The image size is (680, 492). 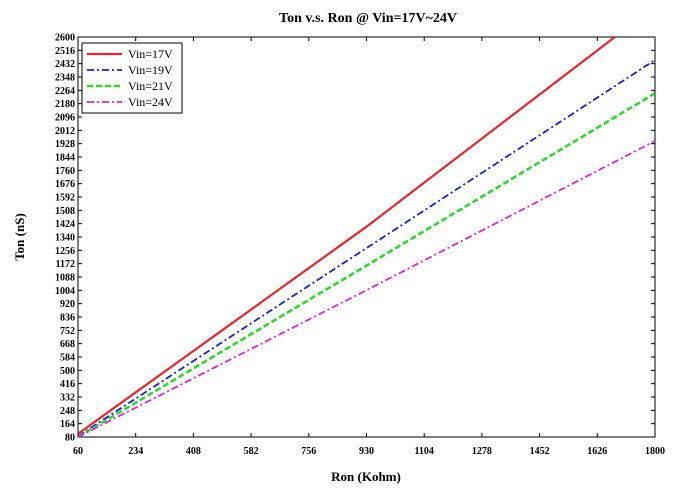 I want to click on y-tick-label: 1592, so click(x=65, y=198).